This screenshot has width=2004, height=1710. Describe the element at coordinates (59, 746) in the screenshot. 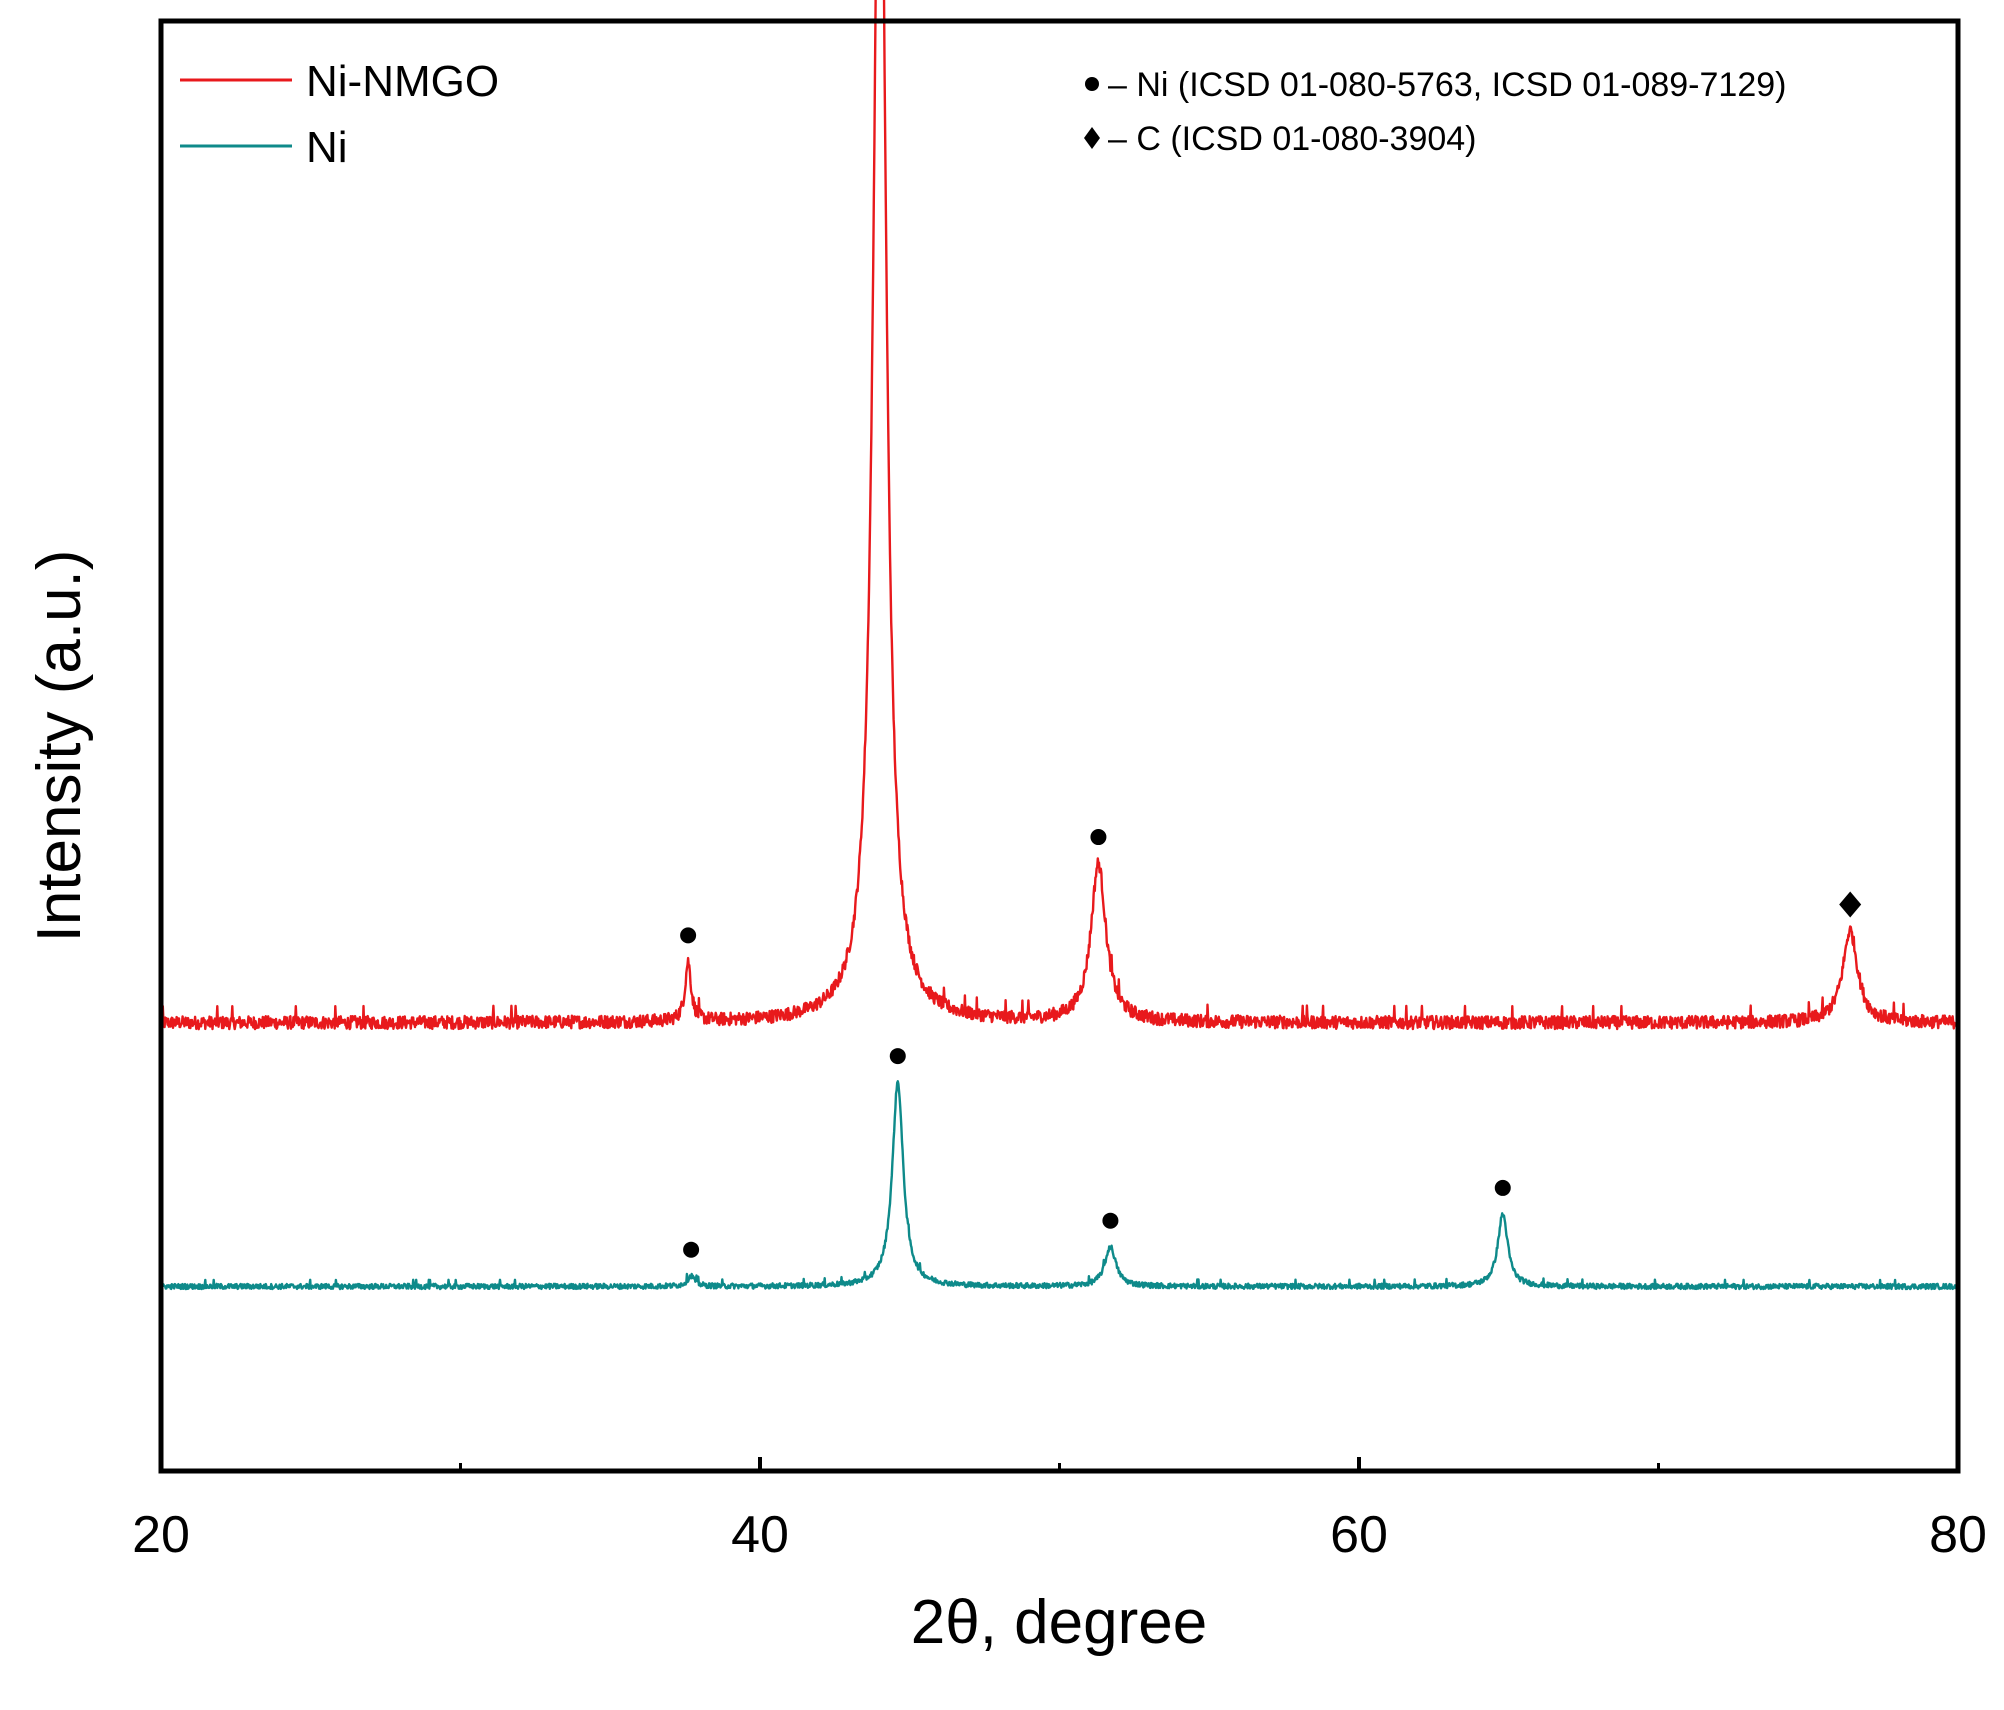

I see `y-axis-title: Intensity (a.u.)` at that location.